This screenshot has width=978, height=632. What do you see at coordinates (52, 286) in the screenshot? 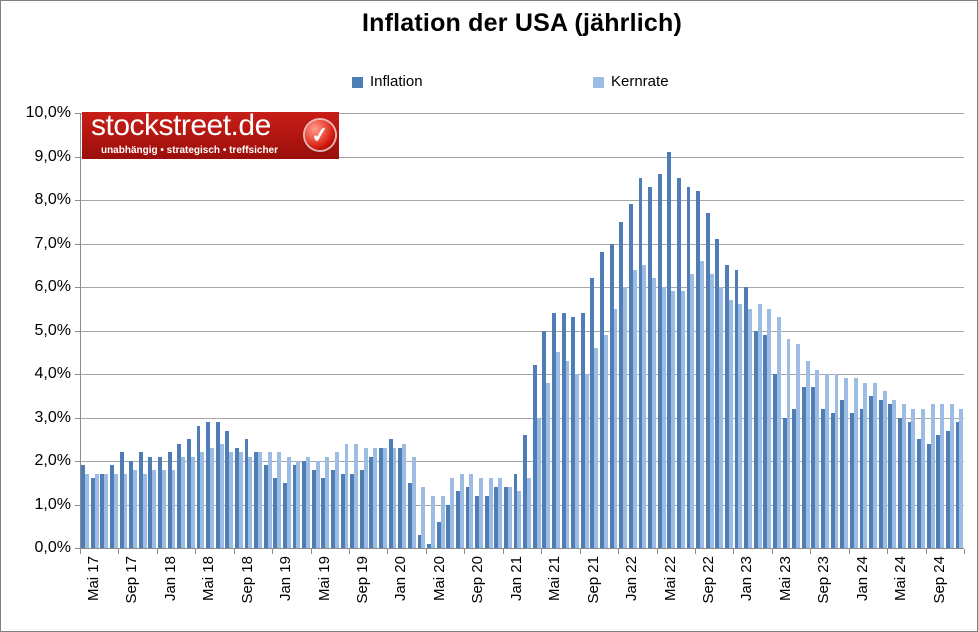
I see `y-axis-label: 6,0%` at bounding box center [52, 286].